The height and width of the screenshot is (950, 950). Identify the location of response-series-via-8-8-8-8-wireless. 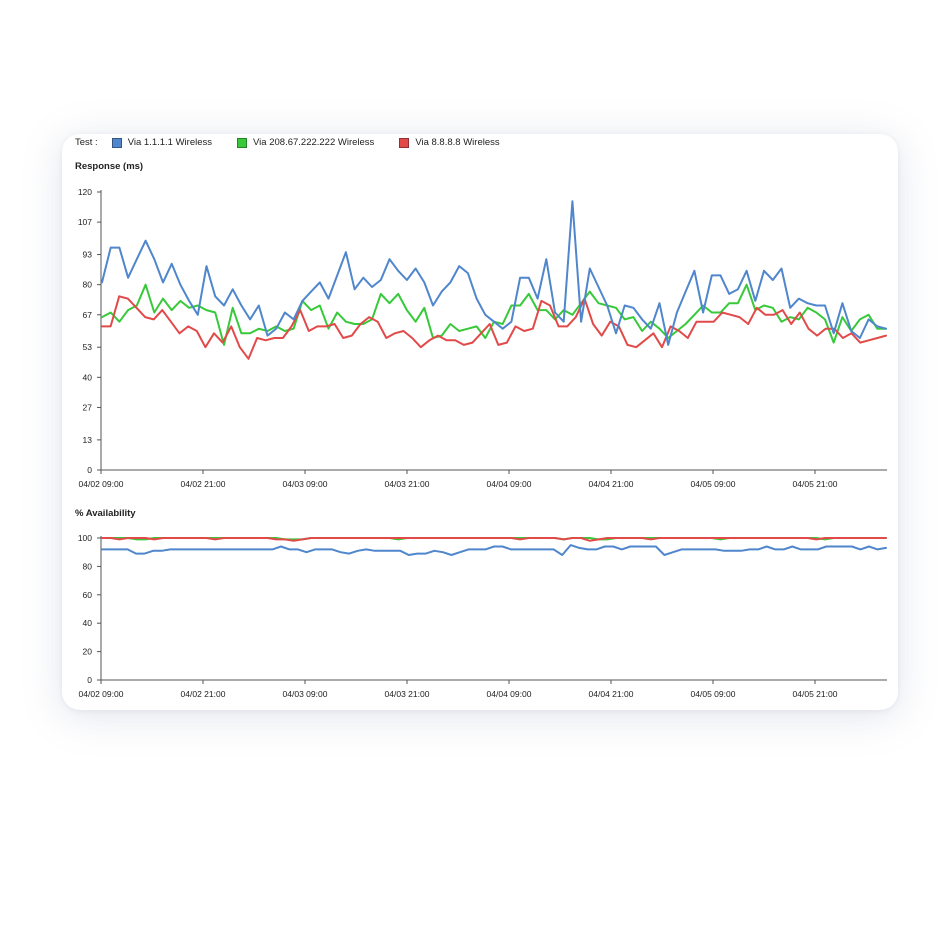
(494, 327).